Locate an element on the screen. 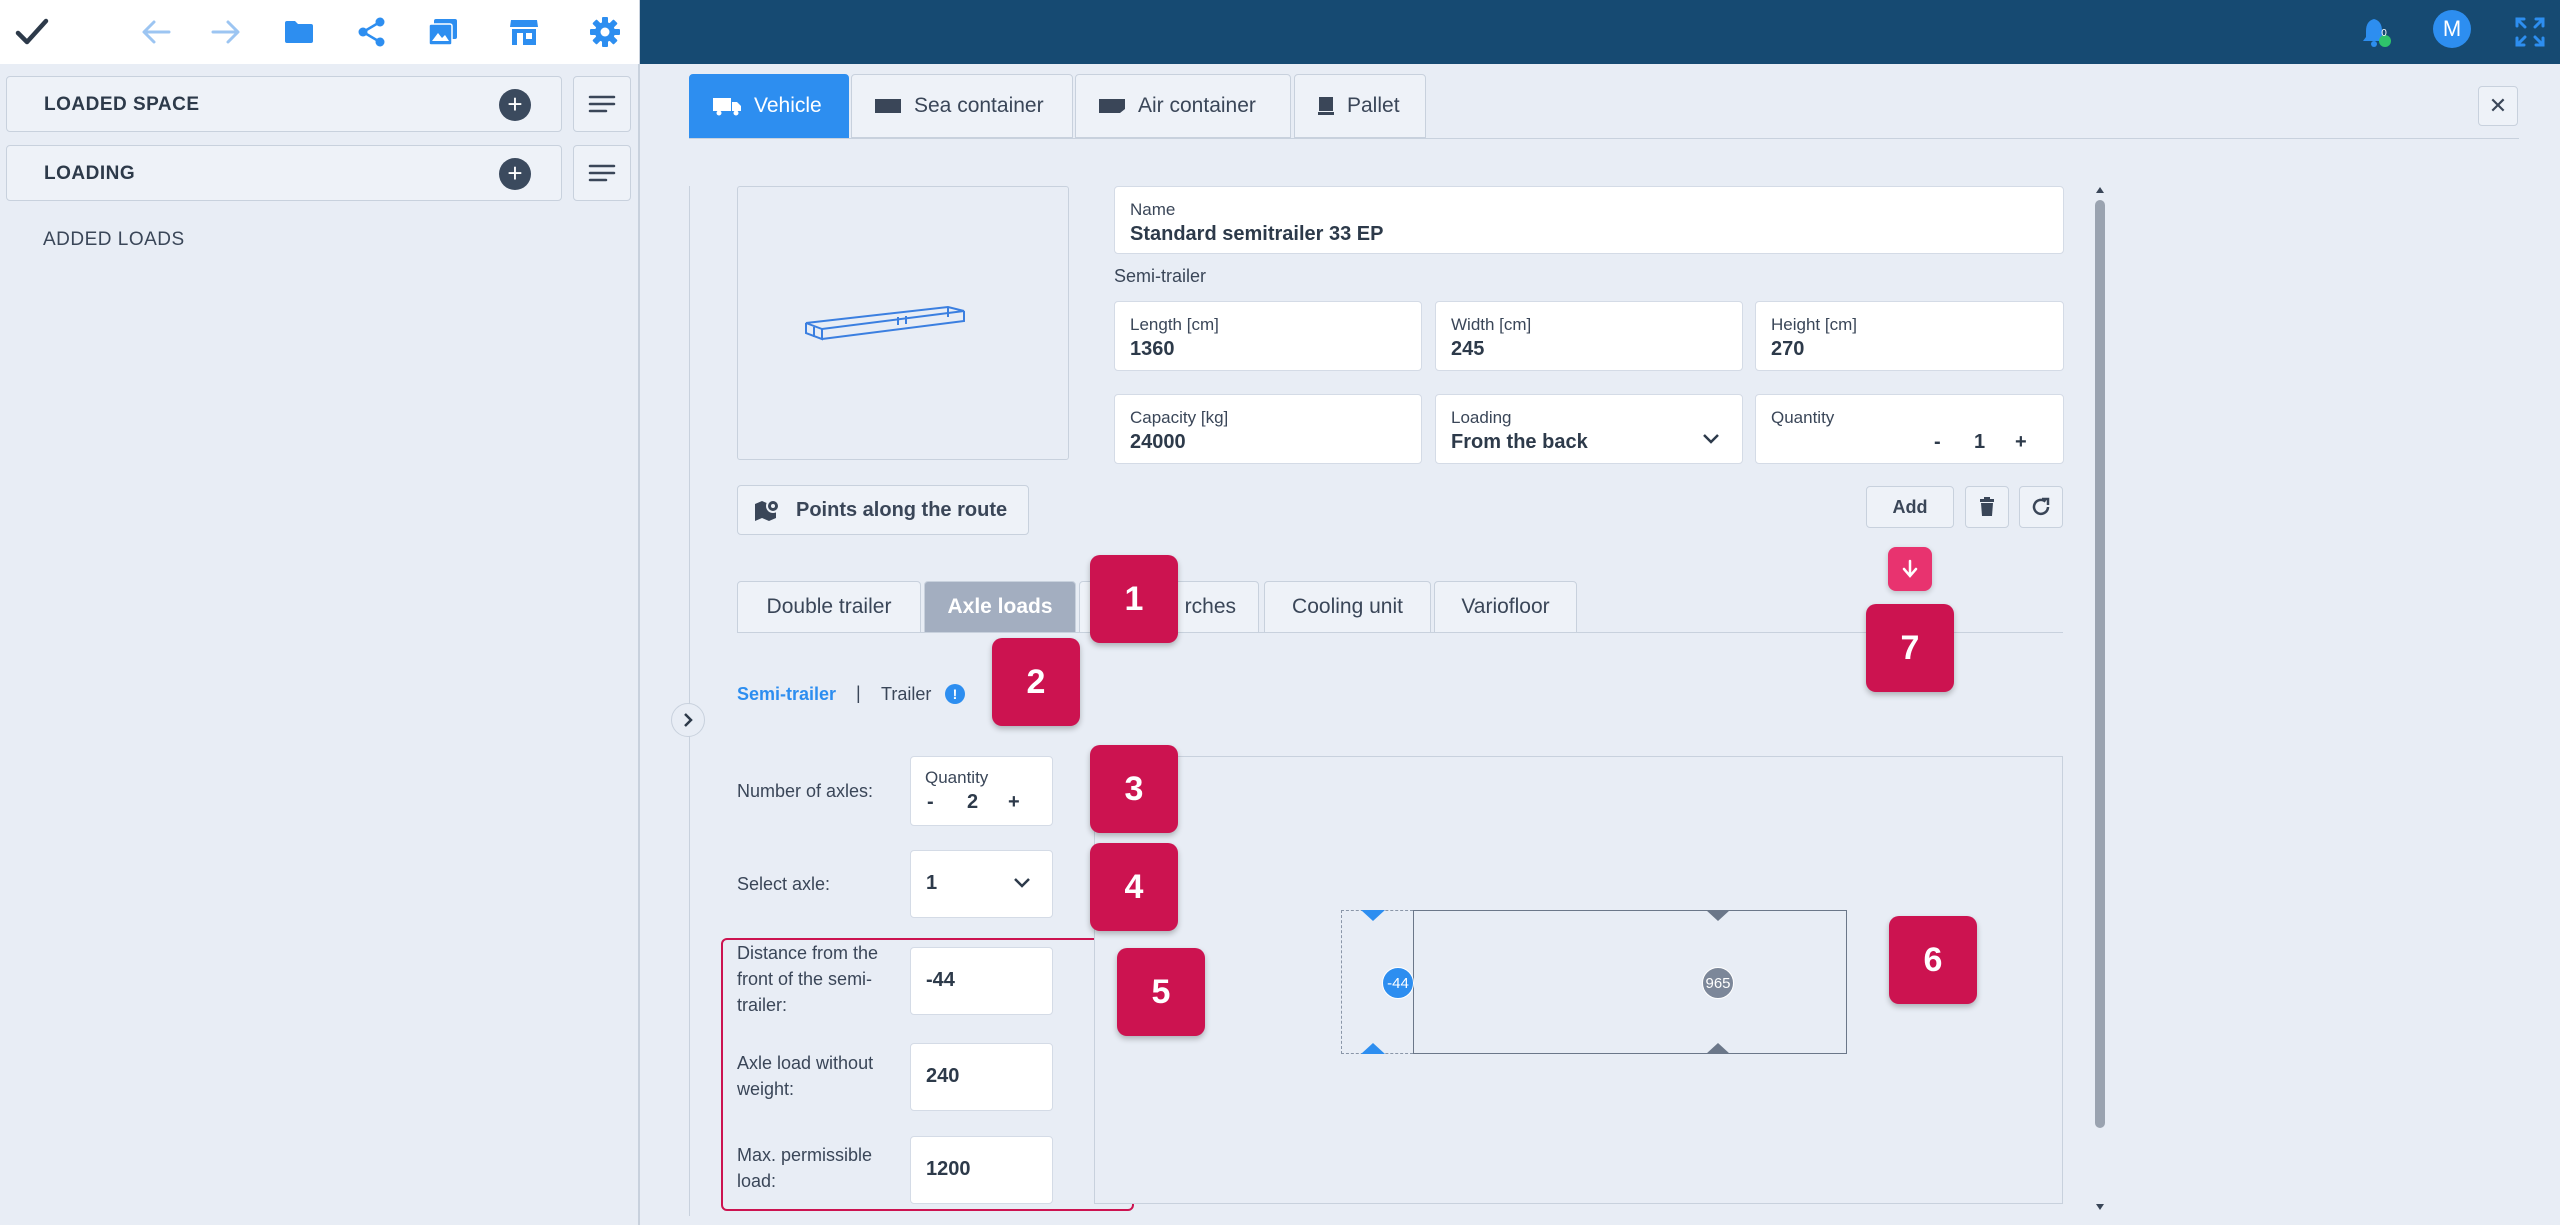  width-field: Width [cm] 245 is located at coordinates (1589, 336).